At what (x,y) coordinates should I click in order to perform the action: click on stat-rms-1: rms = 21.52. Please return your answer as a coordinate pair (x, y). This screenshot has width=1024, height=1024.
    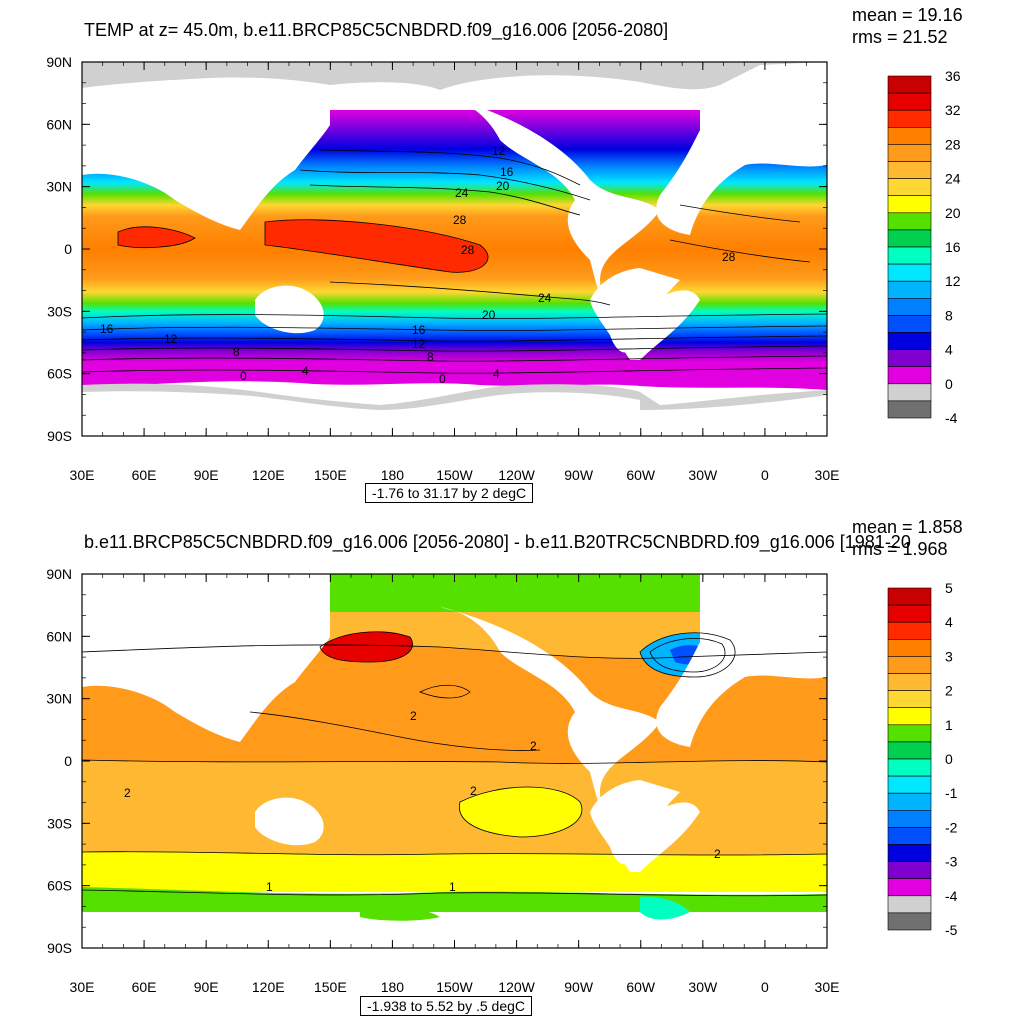
    Looking at the image, I should click on (900, 37).